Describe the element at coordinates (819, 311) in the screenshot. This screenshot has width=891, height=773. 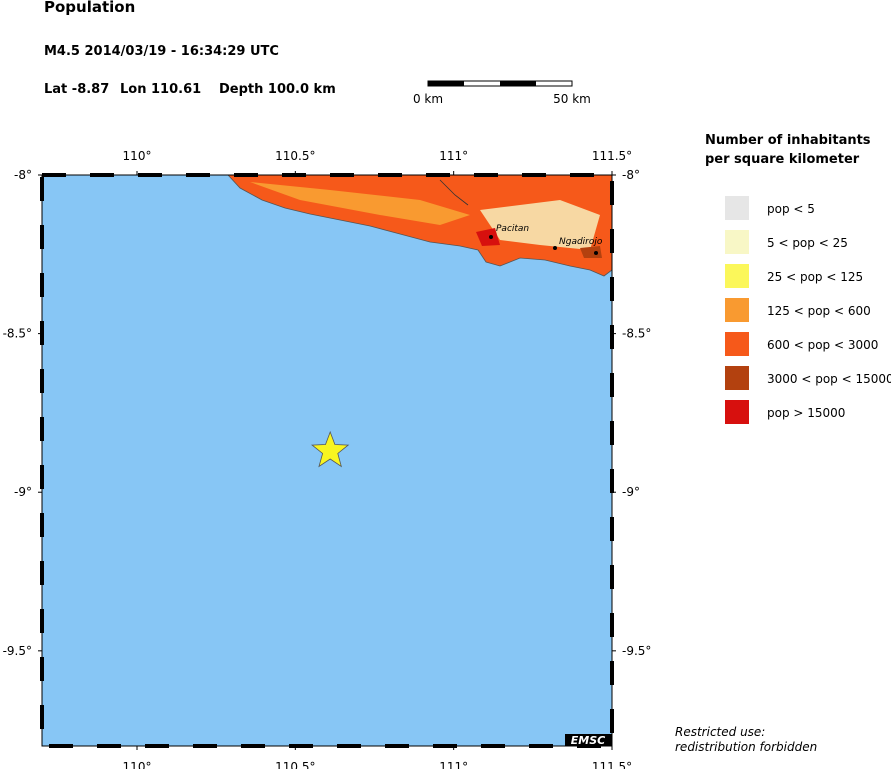
I see `legend-label: 125 < pop < 600` at that location.